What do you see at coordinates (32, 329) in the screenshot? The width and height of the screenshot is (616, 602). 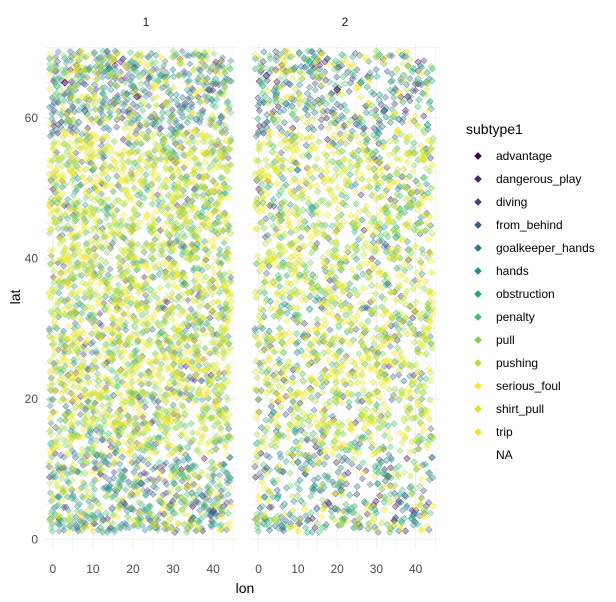 I see `y-axis-ticks: 0 20 40 60` at bounding box center [32, 329].